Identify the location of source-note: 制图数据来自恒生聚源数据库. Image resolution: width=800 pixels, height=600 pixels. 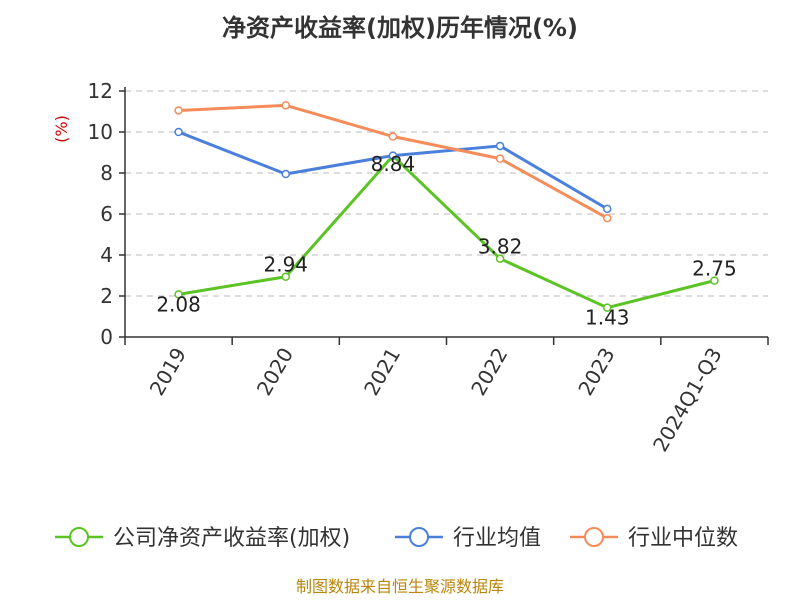
(400, 586).